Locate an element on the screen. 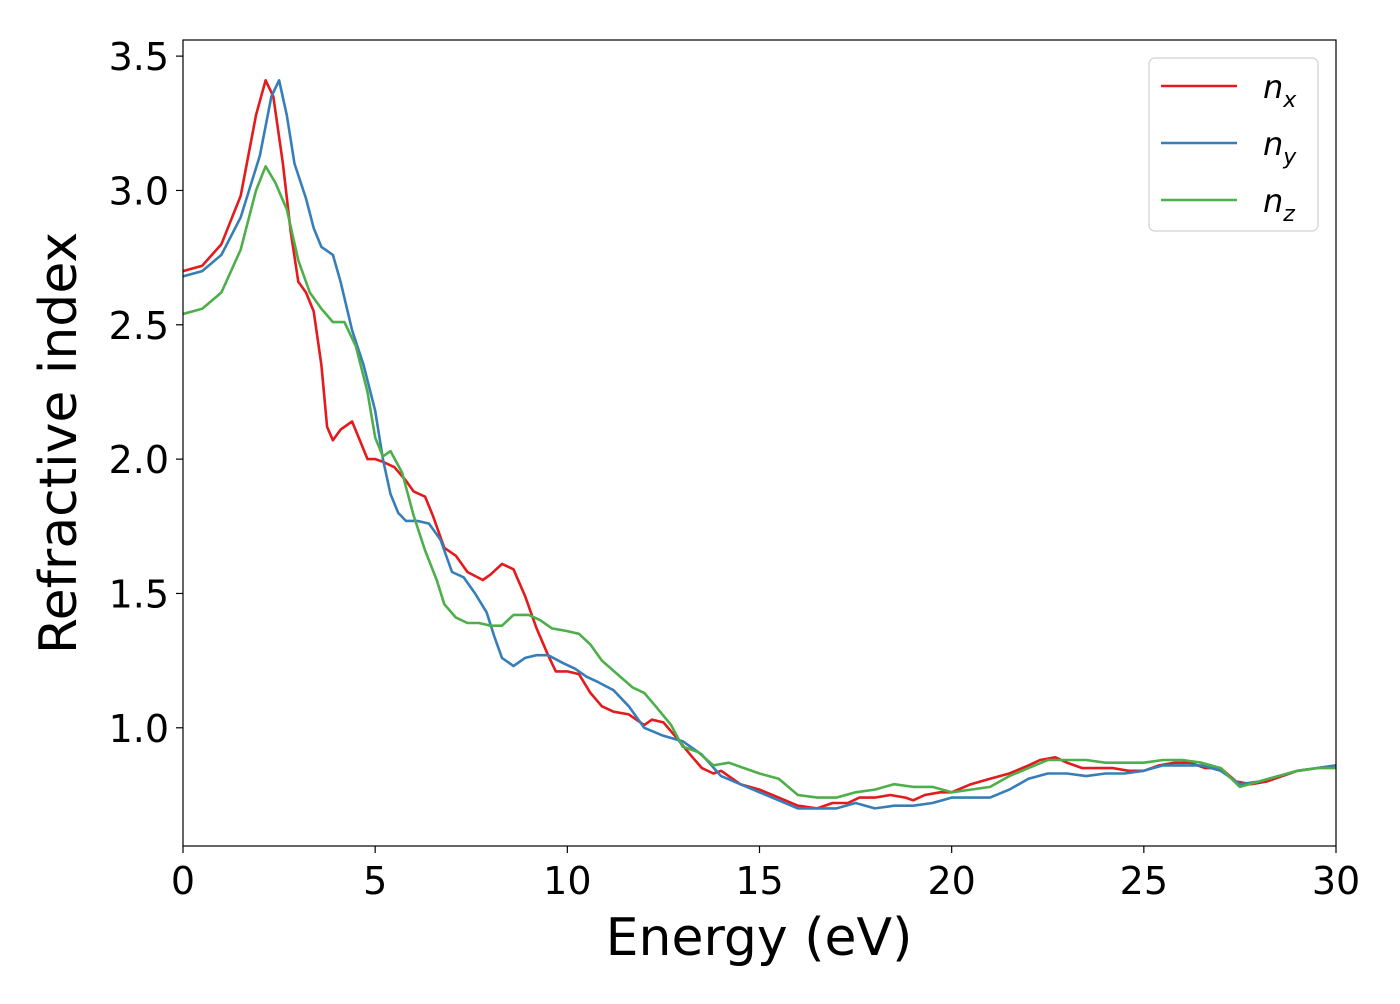 The width and height of the screenshot is (1400, 1004). legend: nx ny nz is located at coordinates (1233, 144).